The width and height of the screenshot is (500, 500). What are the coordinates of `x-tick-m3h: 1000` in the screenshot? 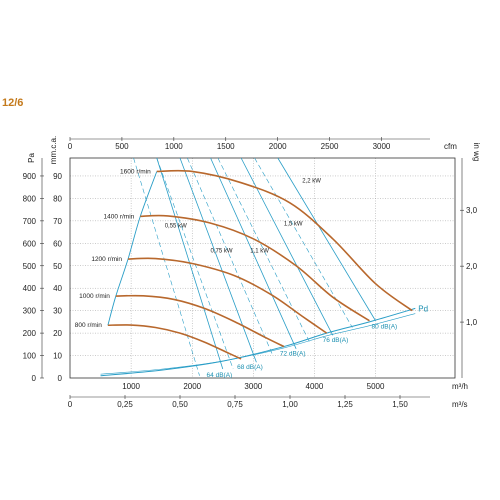 It's located at (131, 386).